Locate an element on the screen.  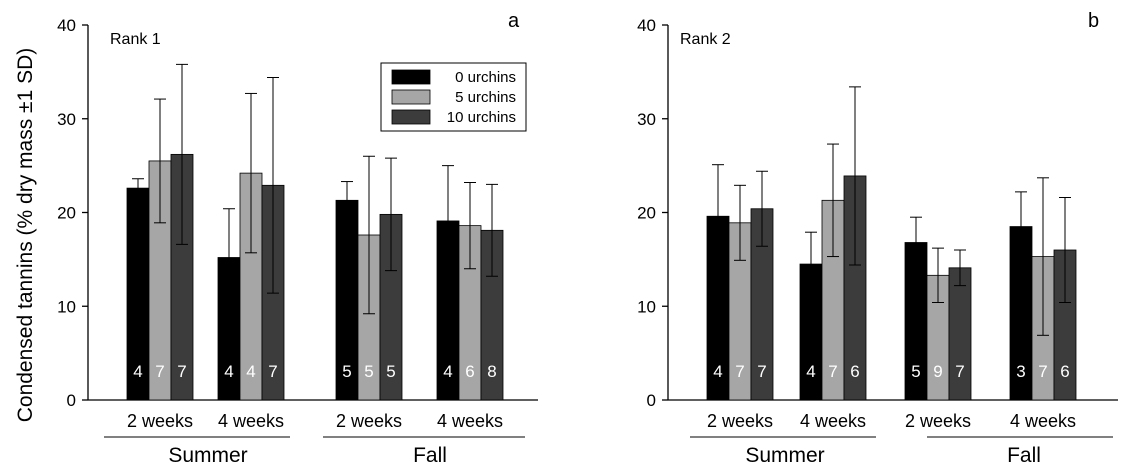
panel-letter: a is located at coordinates (514, 21).